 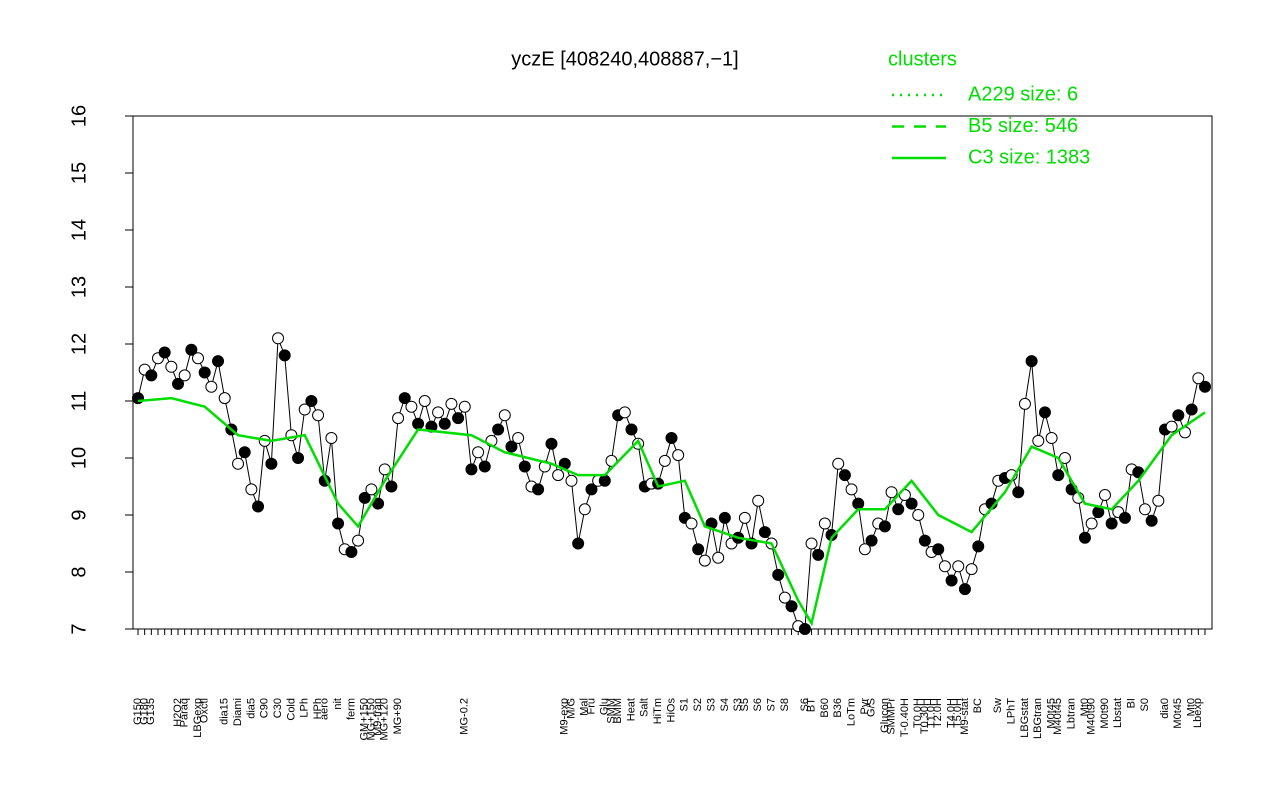 What do you see at coordinates (1023, 126) in the screenshot?
I see `legend-label: B5 size: 546` at bounding box center [1023, 126].